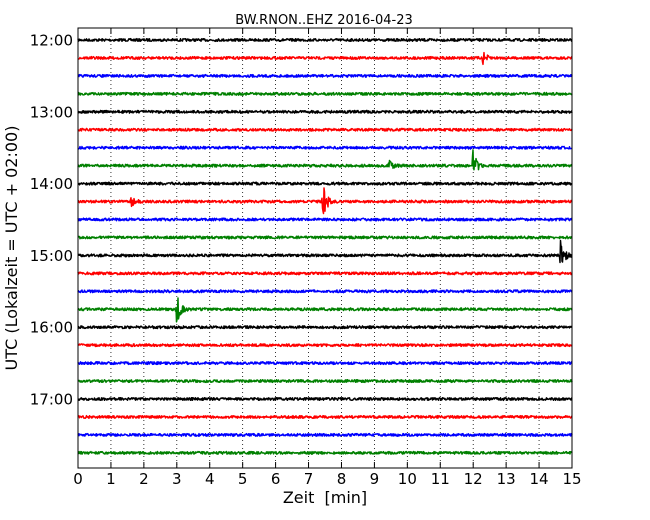 This screenshot has width=650, height=520. What do you see at coordinates (324, 20) in the screenshot?
I see `chart-title: BW.RNON..EHZ 2016-04-23` at bounding box center [324, 20].